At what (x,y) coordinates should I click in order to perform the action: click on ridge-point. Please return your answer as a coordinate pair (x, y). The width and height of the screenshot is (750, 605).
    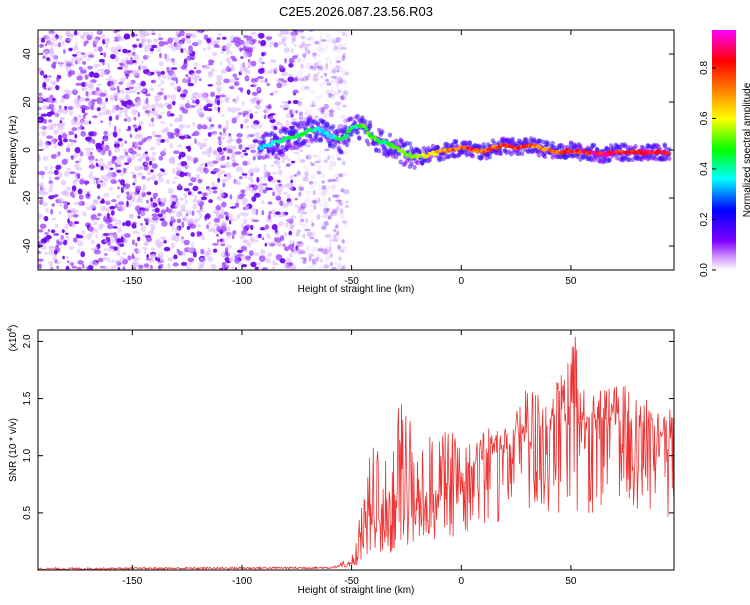
    Looking at the image, I should click on (668, 153).